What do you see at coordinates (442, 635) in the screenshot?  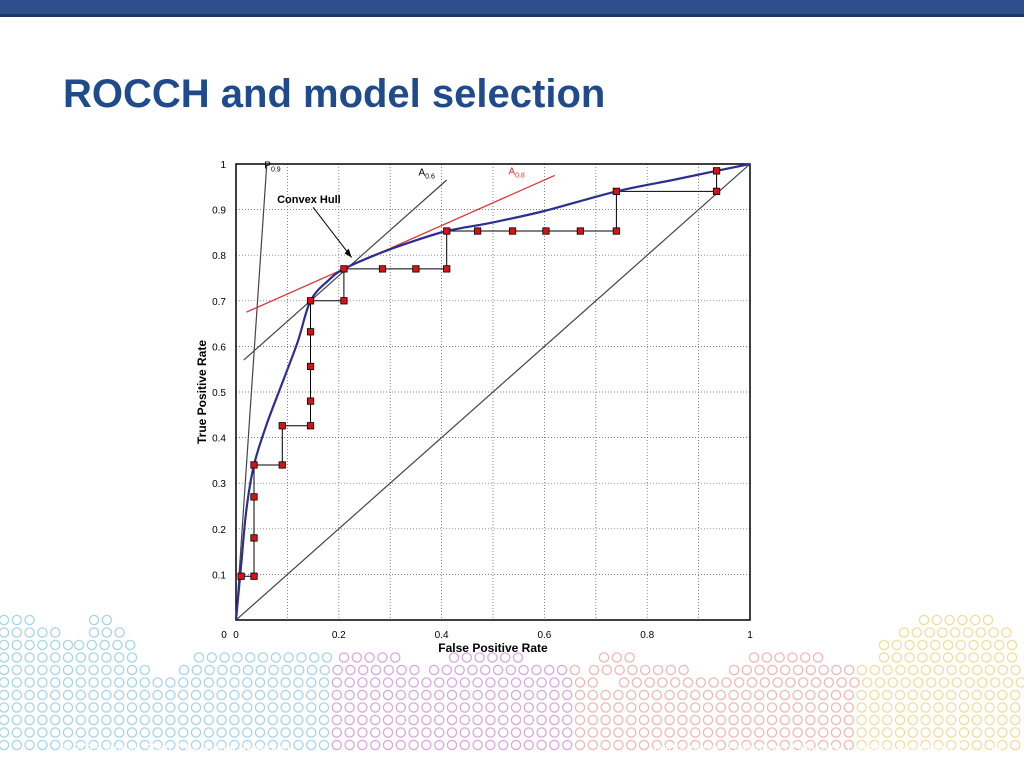 I see `x-tick-label: 0.4` at bounding box center [442, 635].